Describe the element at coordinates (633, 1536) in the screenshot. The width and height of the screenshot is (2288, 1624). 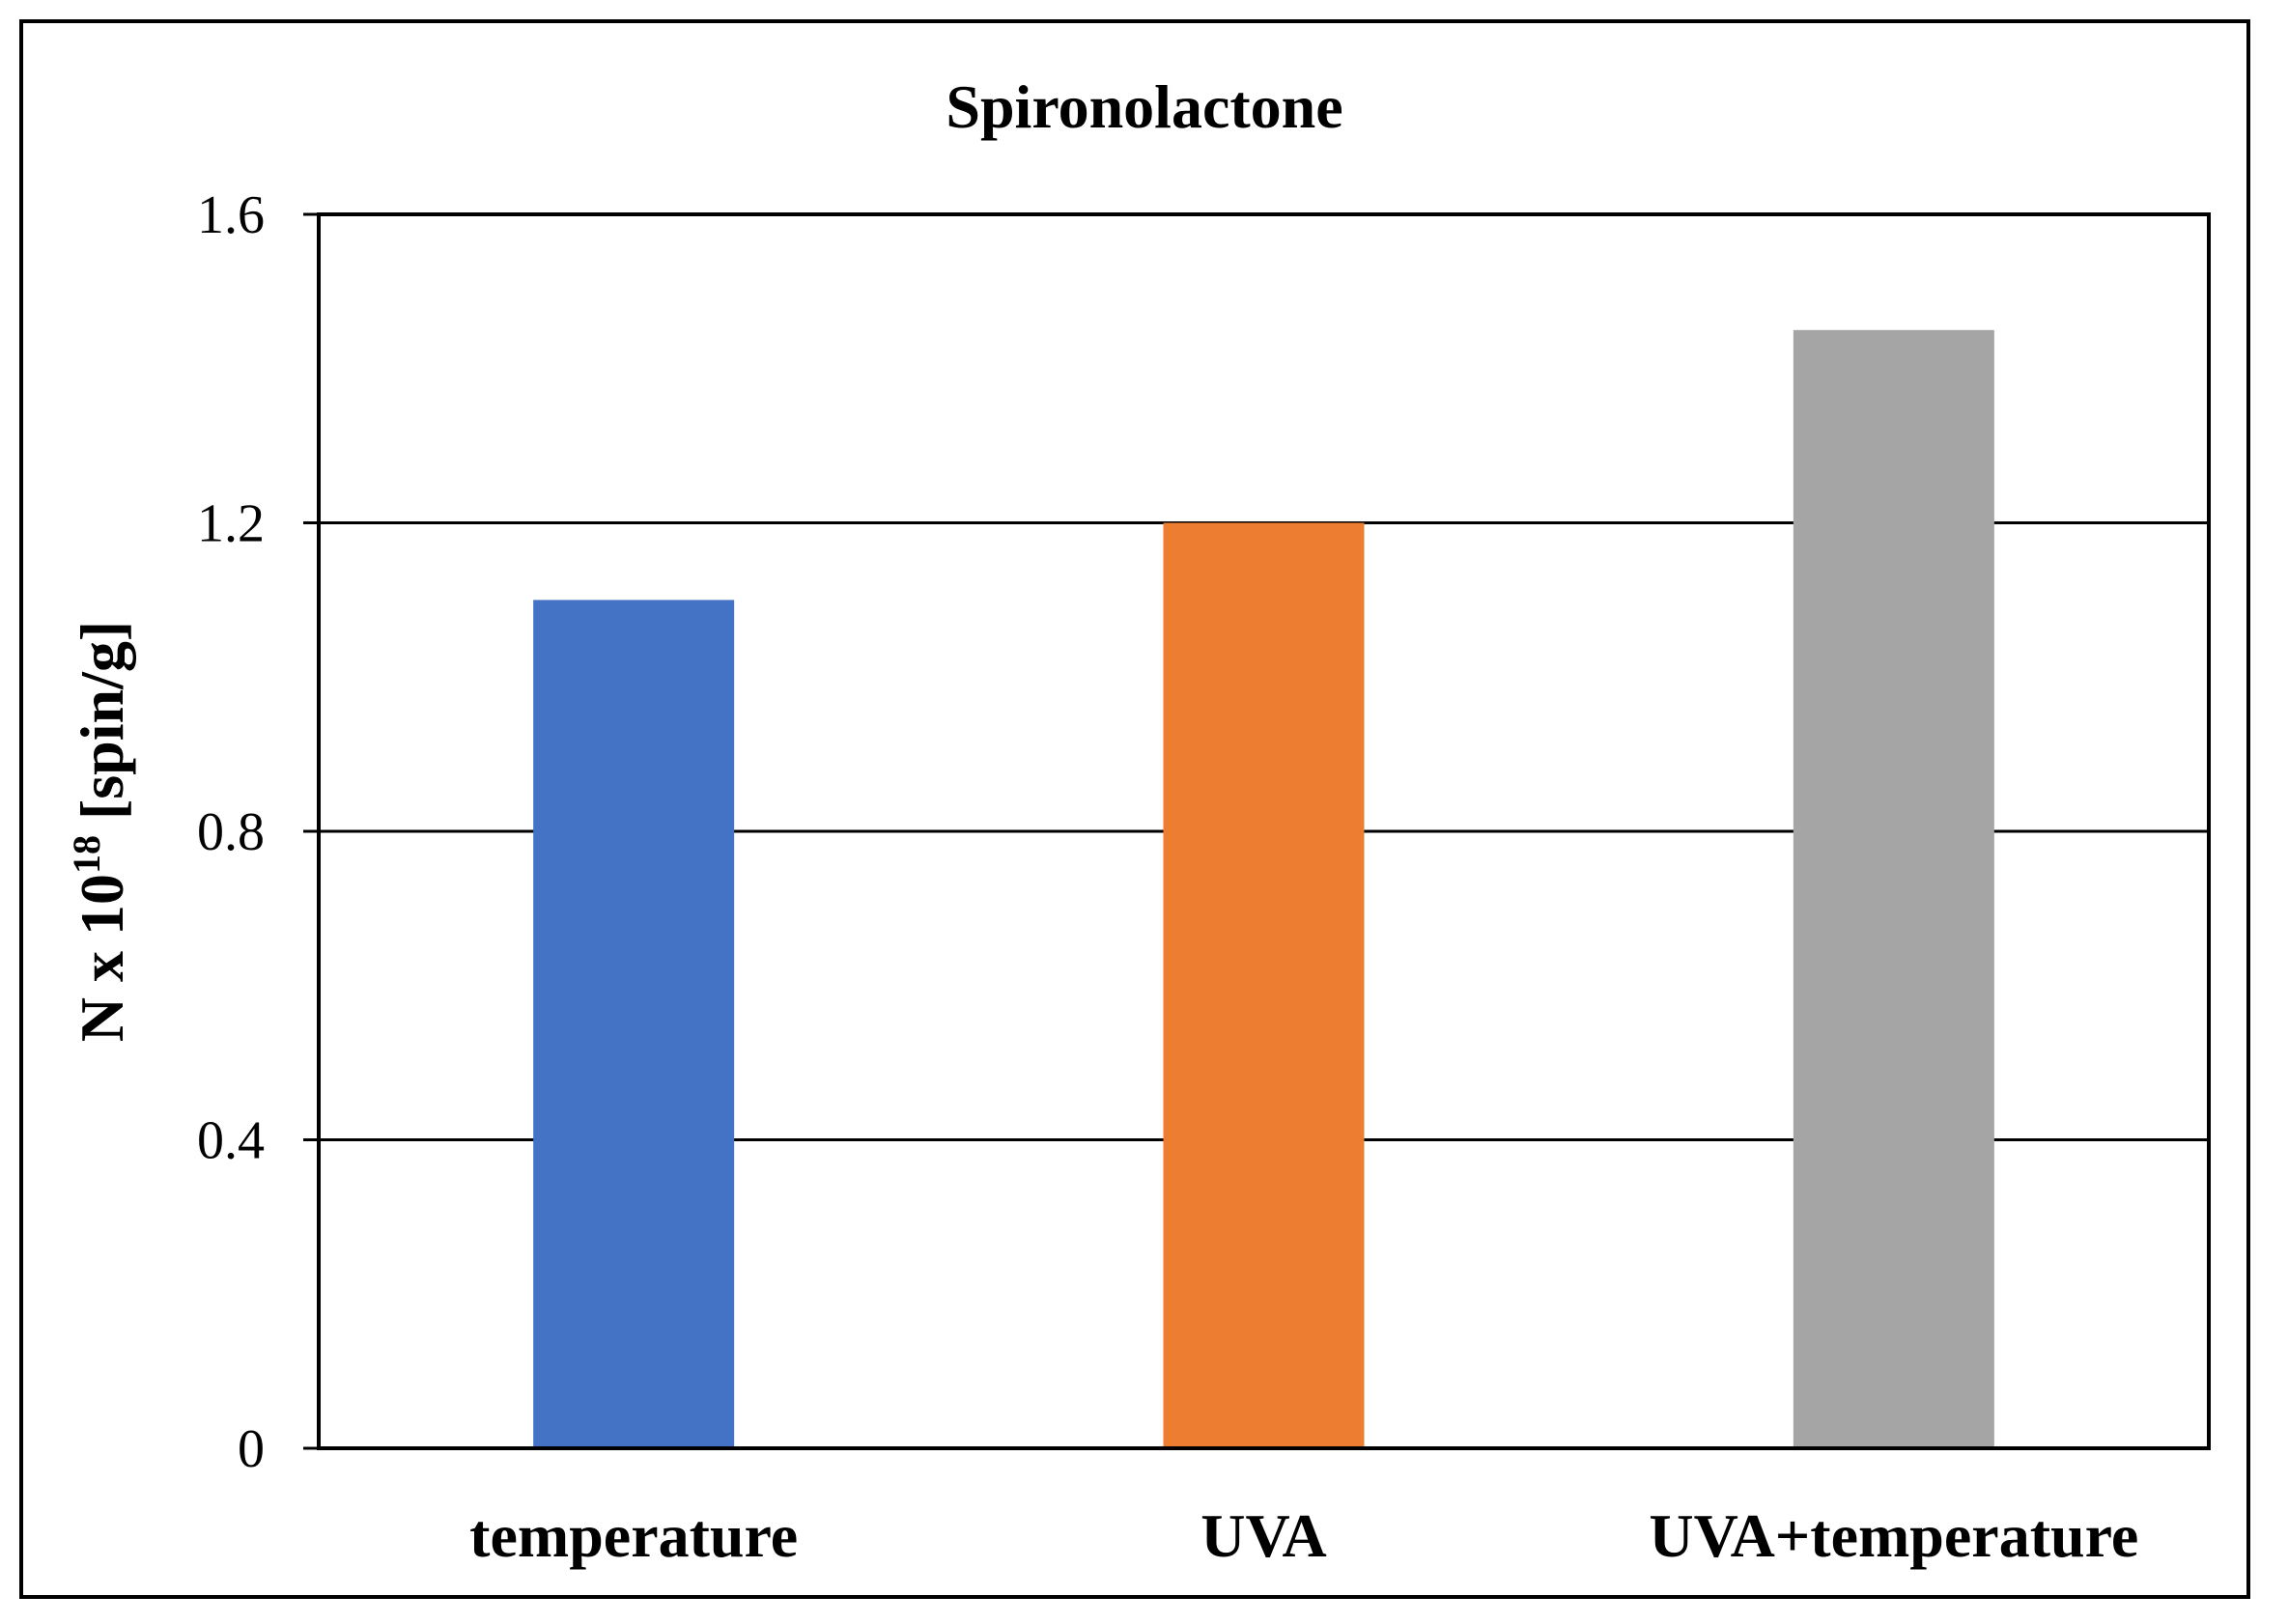
I see `x-category-label: temperature` at that location.